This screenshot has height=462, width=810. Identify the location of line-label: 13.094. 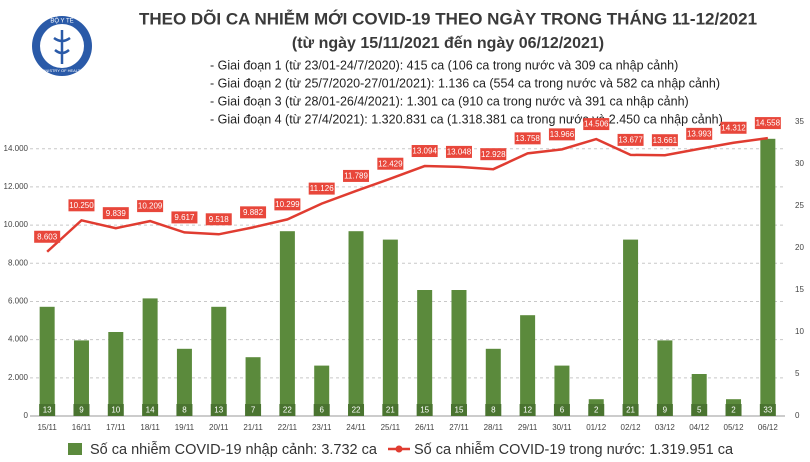
(424, 151).